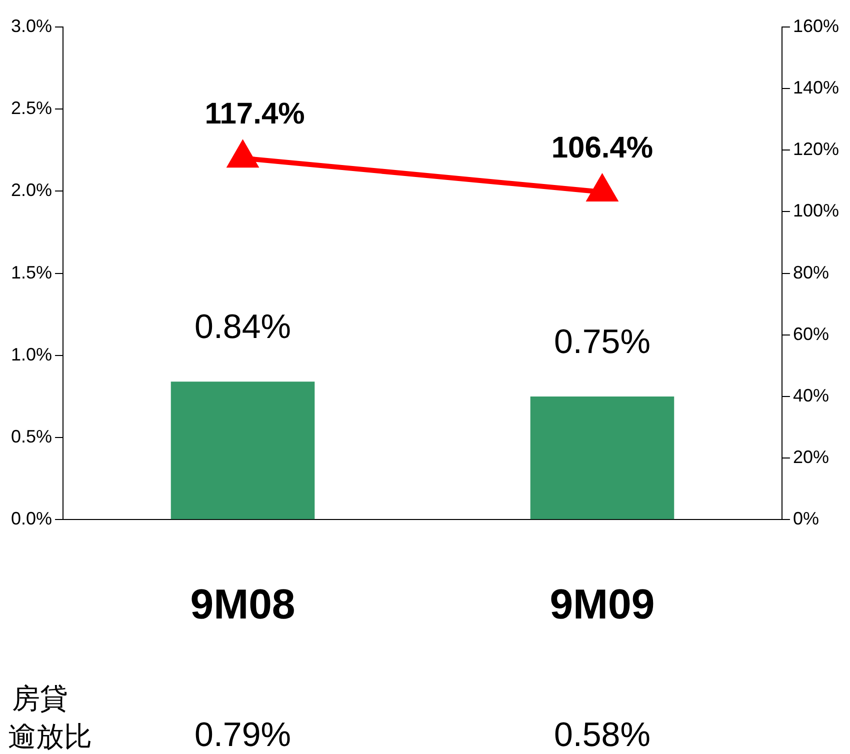 This screenshot has height=754, width=850. Describe the element at coordinates (810, 272) in the screenshot. I see `y2-tick-label: 80%` at that location.